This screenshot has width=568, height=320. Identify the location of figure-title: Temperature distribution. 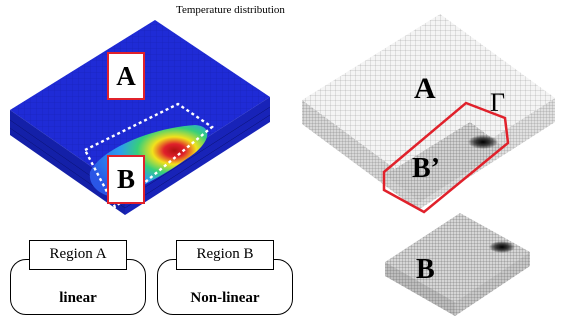
(230, 10).